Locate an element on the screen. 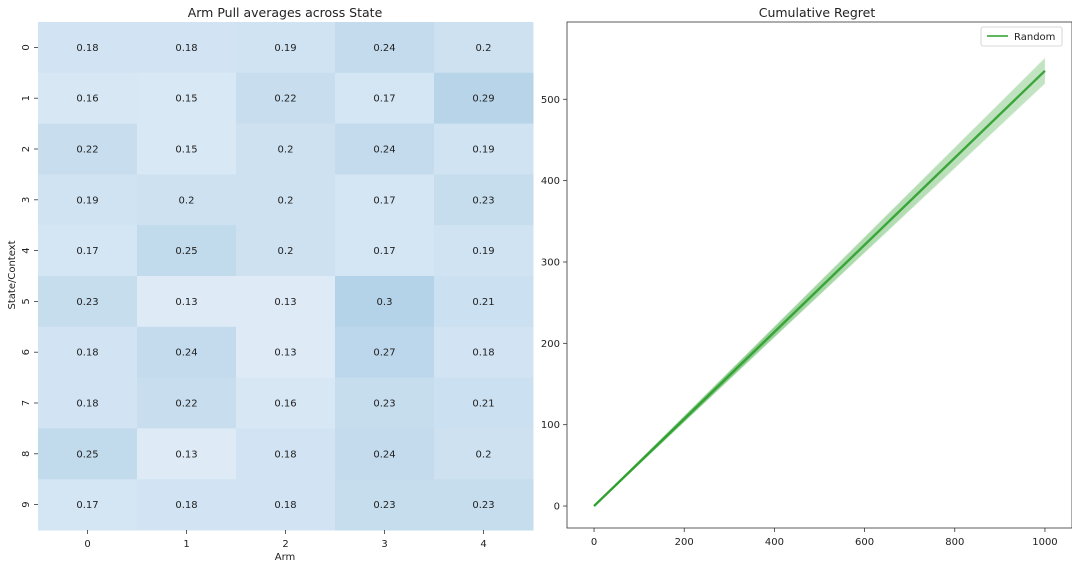 The image size is (1072, 568). legend: Random is located at coordinates (1021, 36).